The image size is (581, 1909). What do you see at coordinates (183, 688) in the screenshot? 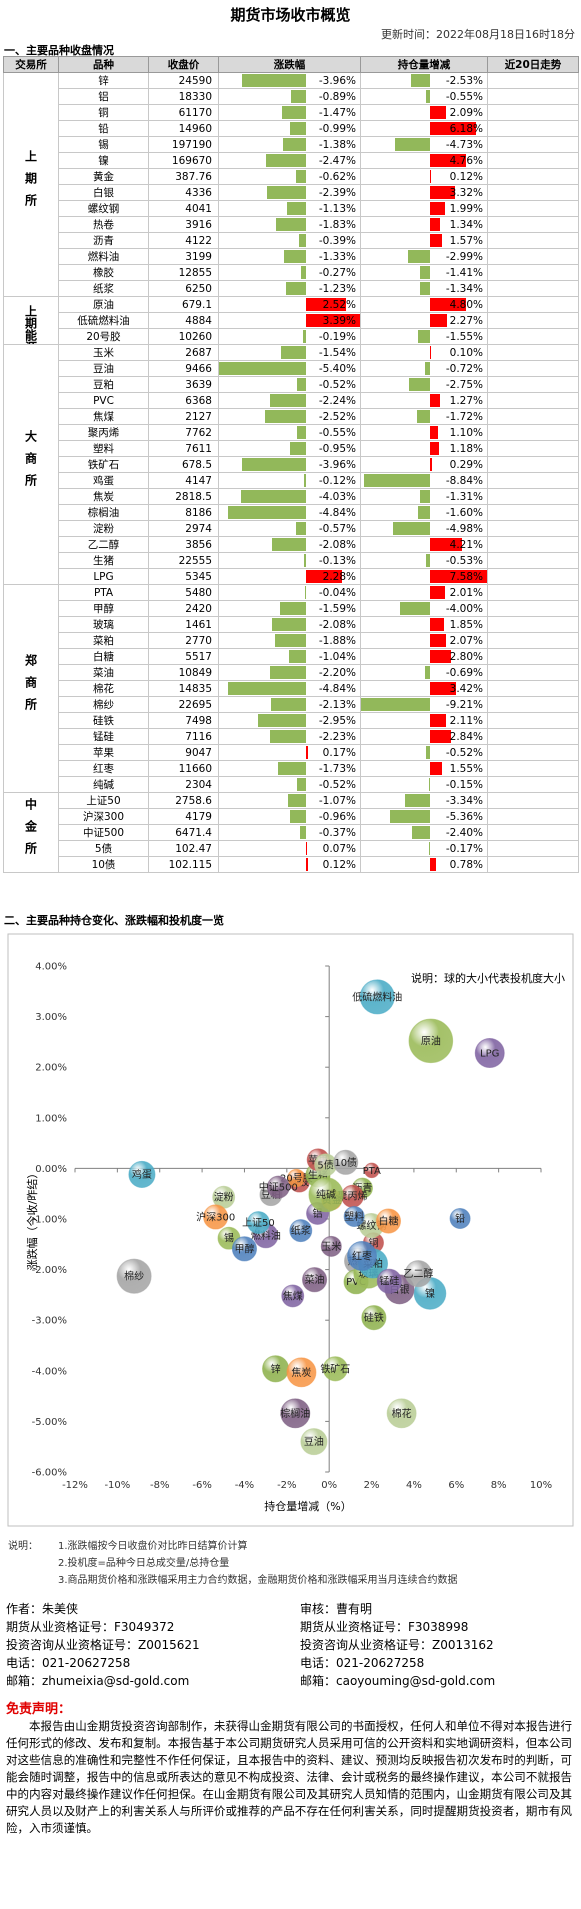
I see `close-price: 14835` at bounding box center [183, 688].